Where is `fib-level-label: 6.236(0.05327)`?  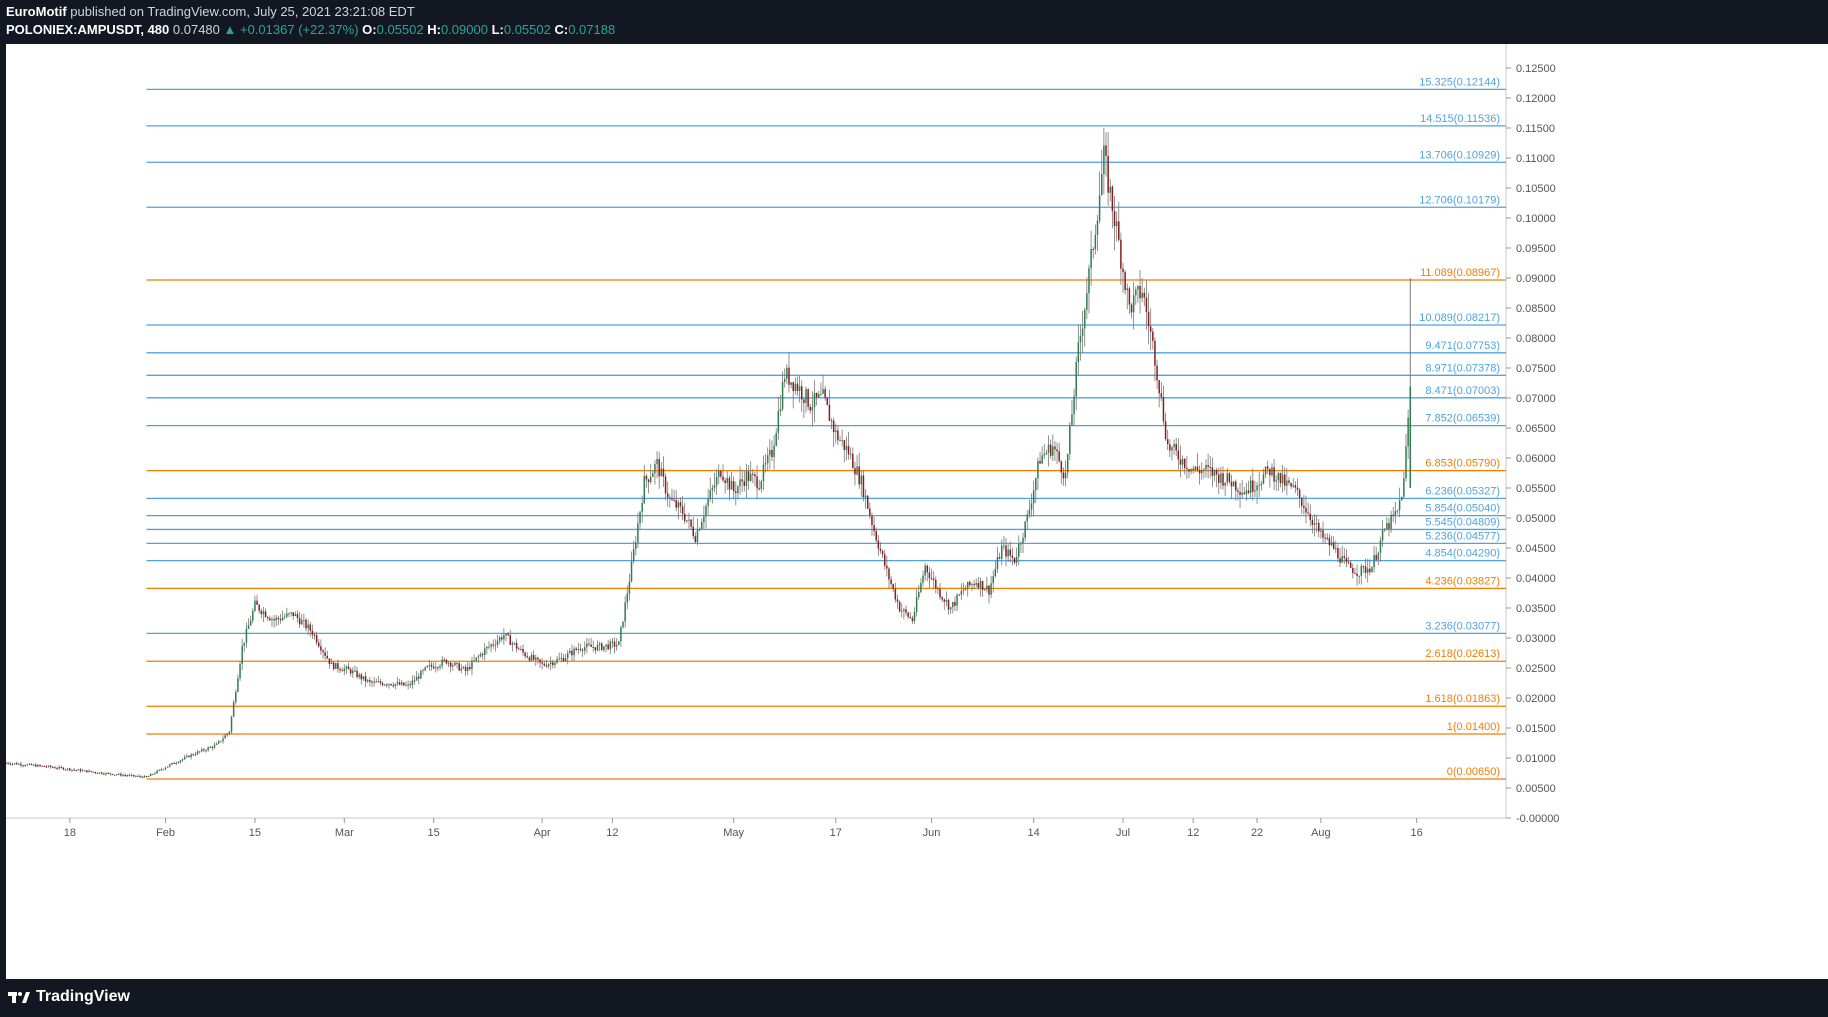
fib-level-label: 6.236(0.05327) is located at coordinates (1462, 491).